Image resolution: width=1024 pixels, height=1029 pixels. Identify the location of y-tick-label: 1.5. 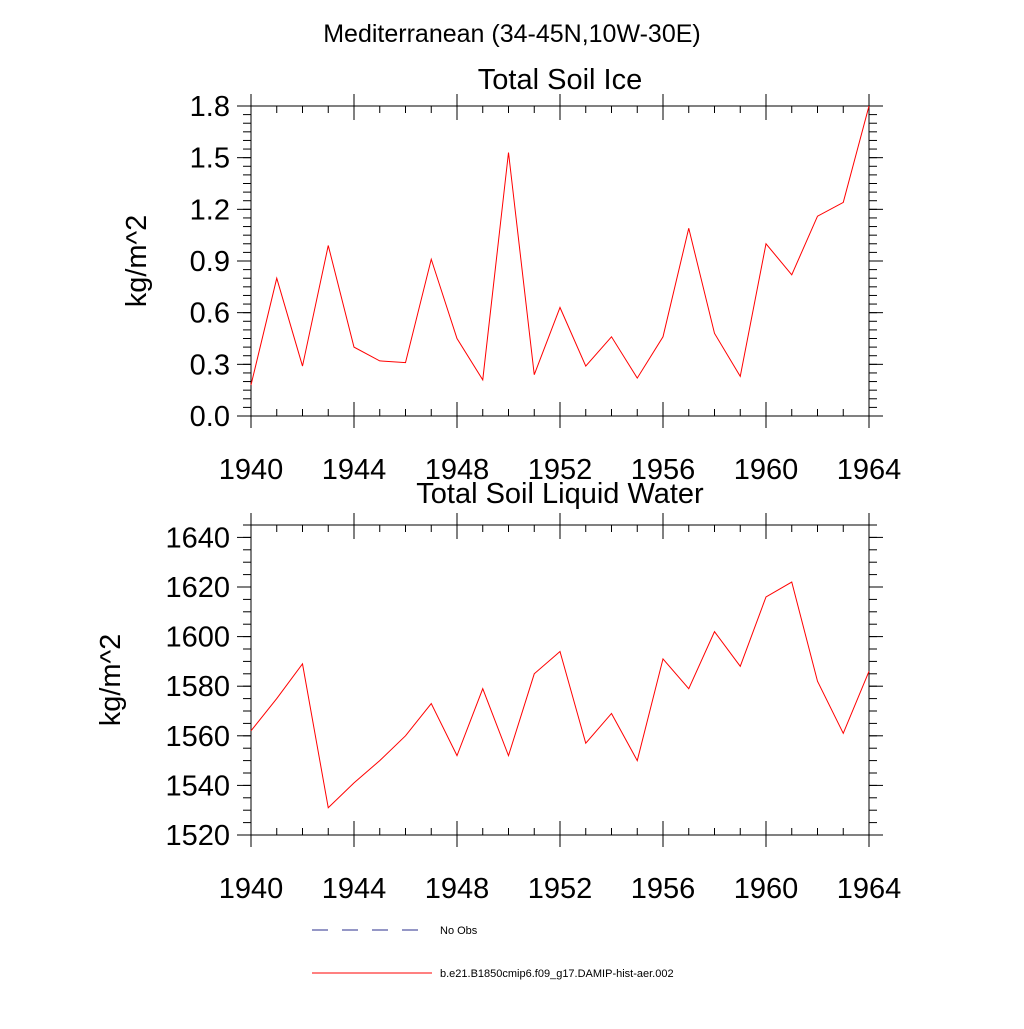
(210, 159).